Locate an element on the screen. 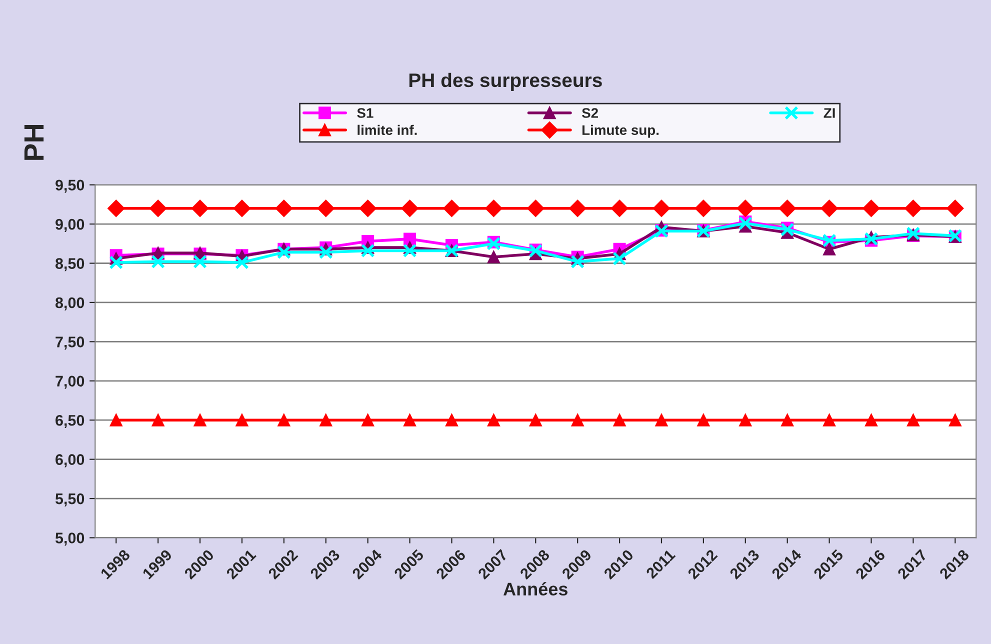  y-tick-label: 8,00 is located at coordinates (69, 303).